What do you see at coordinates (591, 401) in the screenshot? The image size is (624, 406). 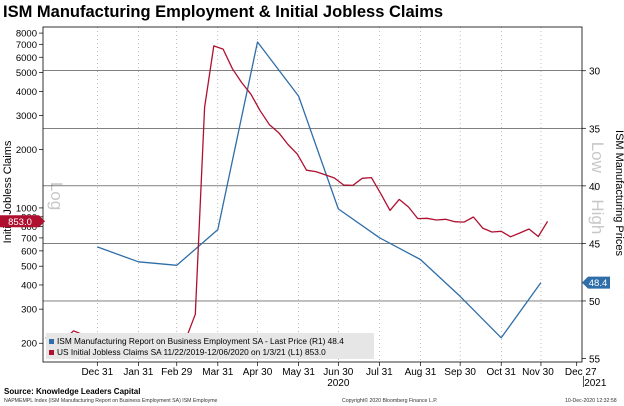 I see `footer-timestamp: 10-Dec-2020 12:32:58` at bounding box center [591, 401].